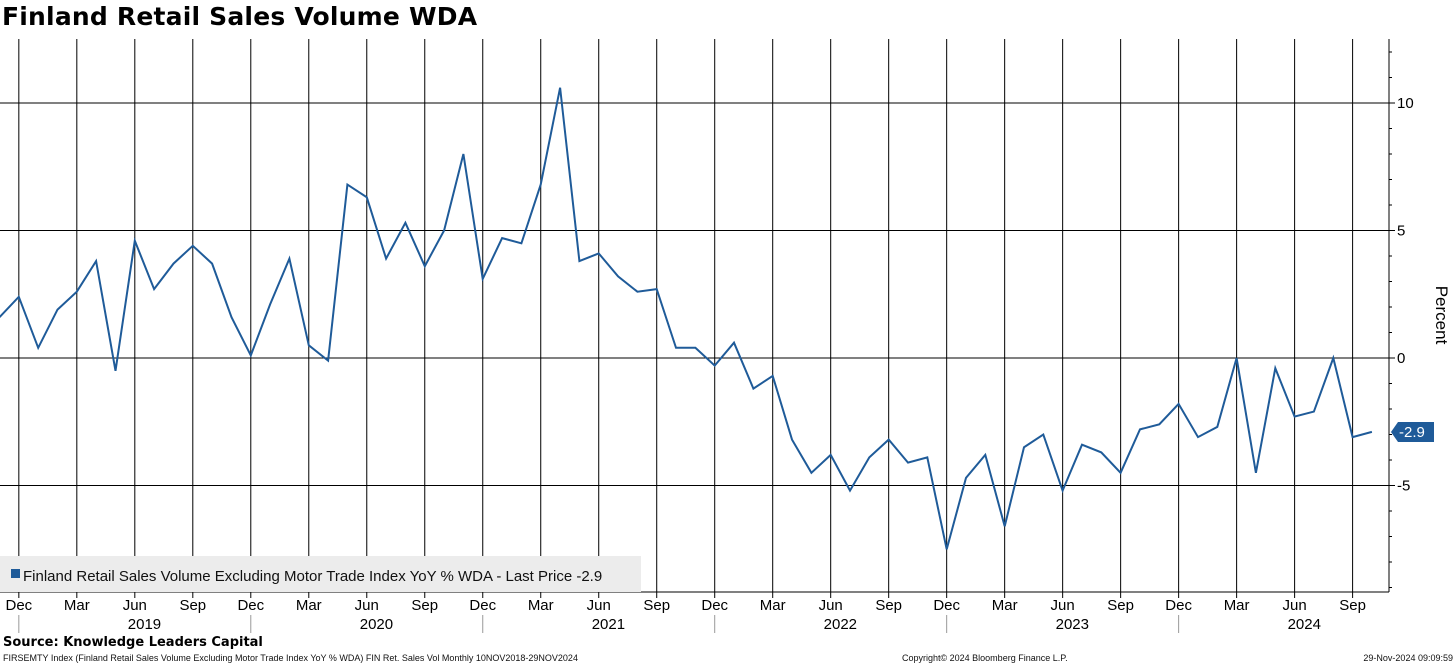  What do you see at coordinates (1401, 358) in the screenshot?
I see `y-tick-label: 0` at bounding box center [1401, 358].